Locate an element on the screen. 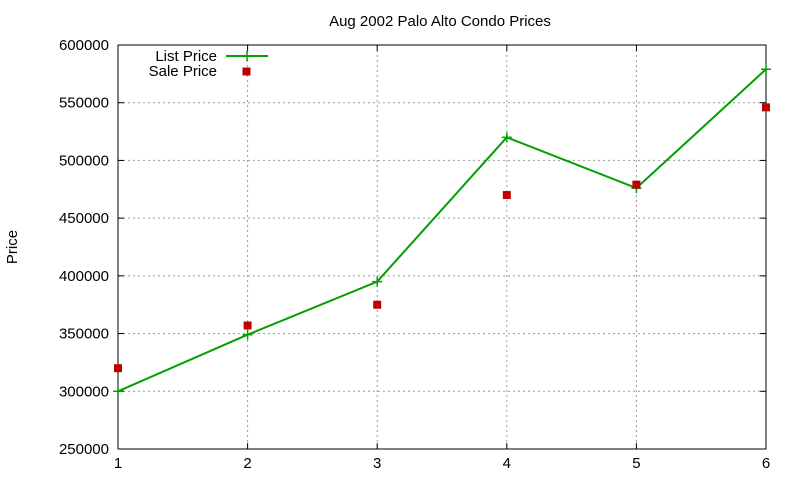 Image resolution: width=800 pixels, height=480 pixels. y-tick-label: 400000 is located at coordinates (84, 276).